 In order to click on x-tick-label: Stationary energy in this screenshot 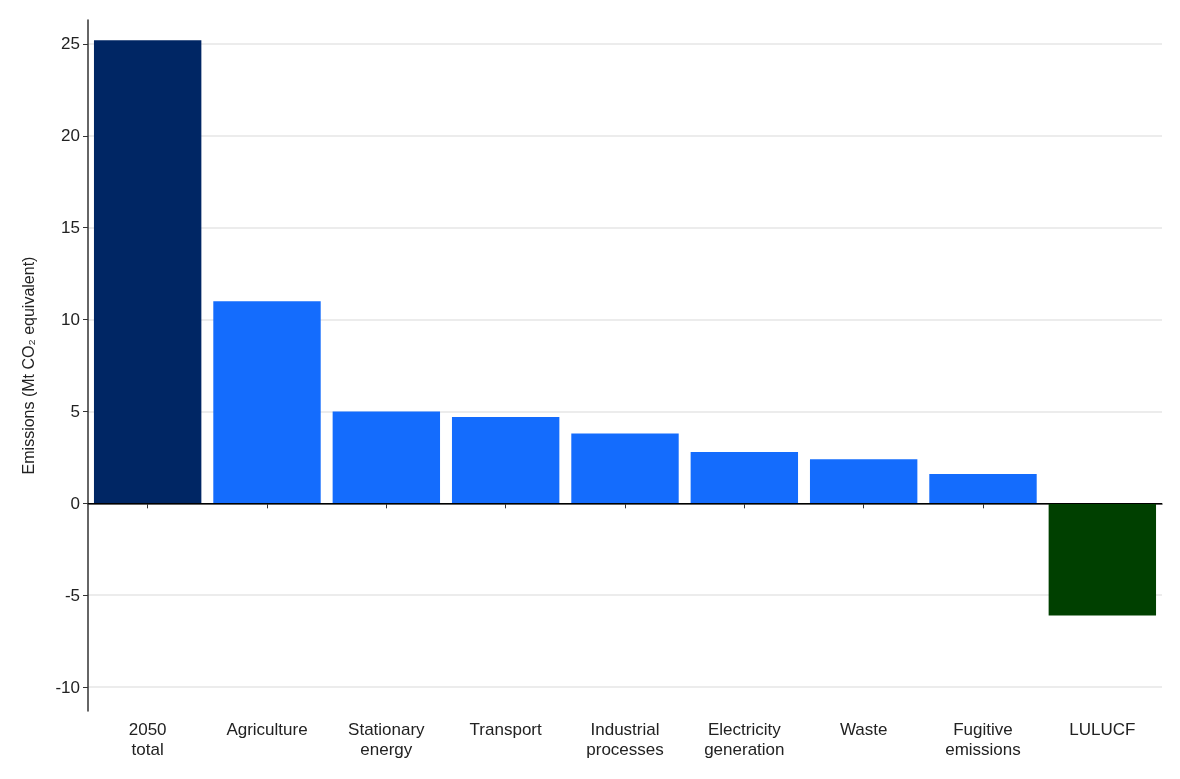, I will do `click(387, 739)`.